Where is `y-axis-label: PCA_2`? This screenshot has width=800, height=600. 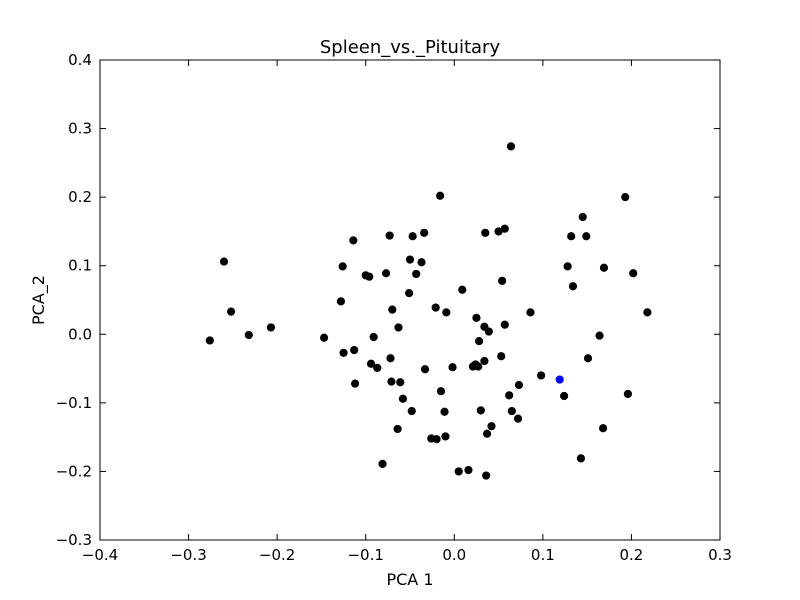 y-axis-label: PCA_2 is located at coordinates (39, 300).